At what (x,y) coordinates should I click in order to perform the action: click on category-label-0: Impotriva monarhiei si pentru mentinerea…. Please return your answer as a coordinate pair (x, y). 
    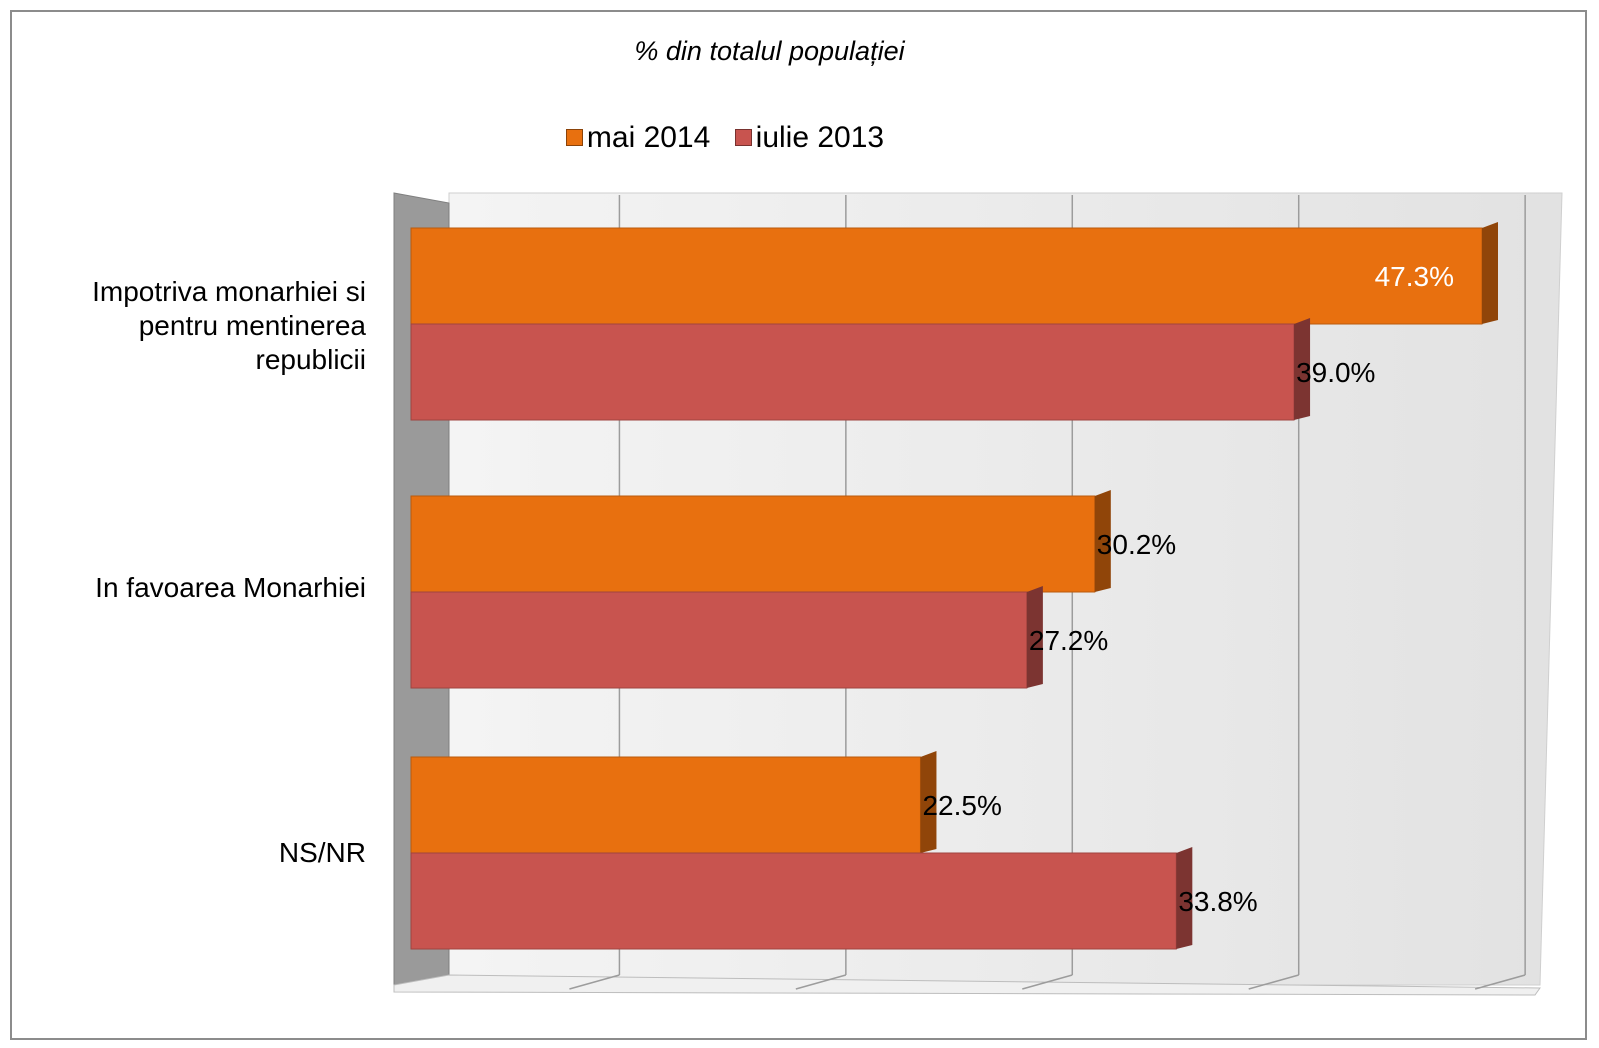
    Looking at the image, I should click on (229, 325).